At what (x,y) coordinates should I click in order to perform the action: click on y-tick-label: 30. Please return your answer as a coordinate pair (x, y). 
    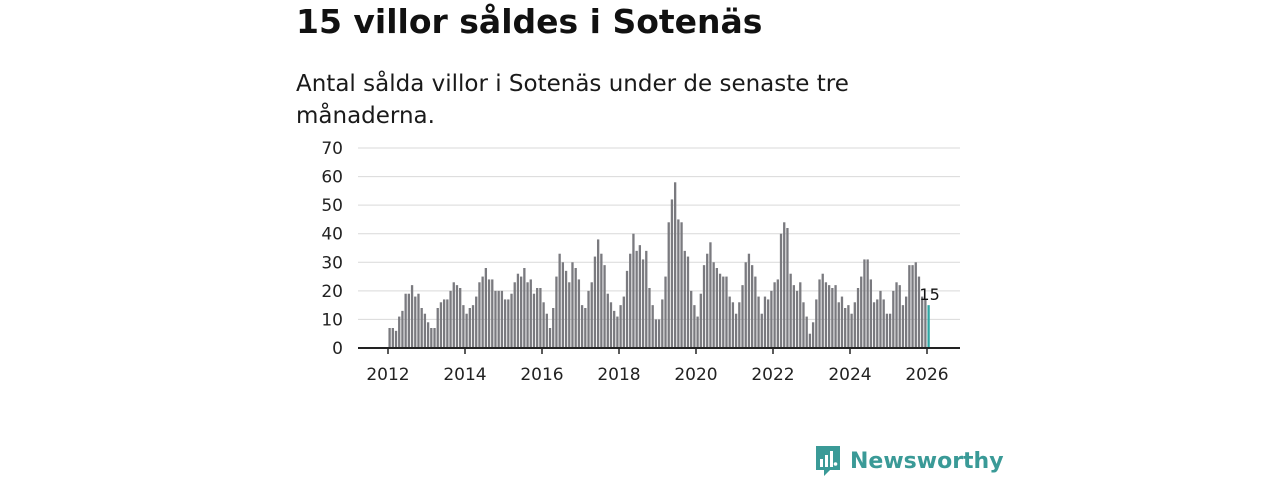
    Looking at the image, I should click on (332, 263).